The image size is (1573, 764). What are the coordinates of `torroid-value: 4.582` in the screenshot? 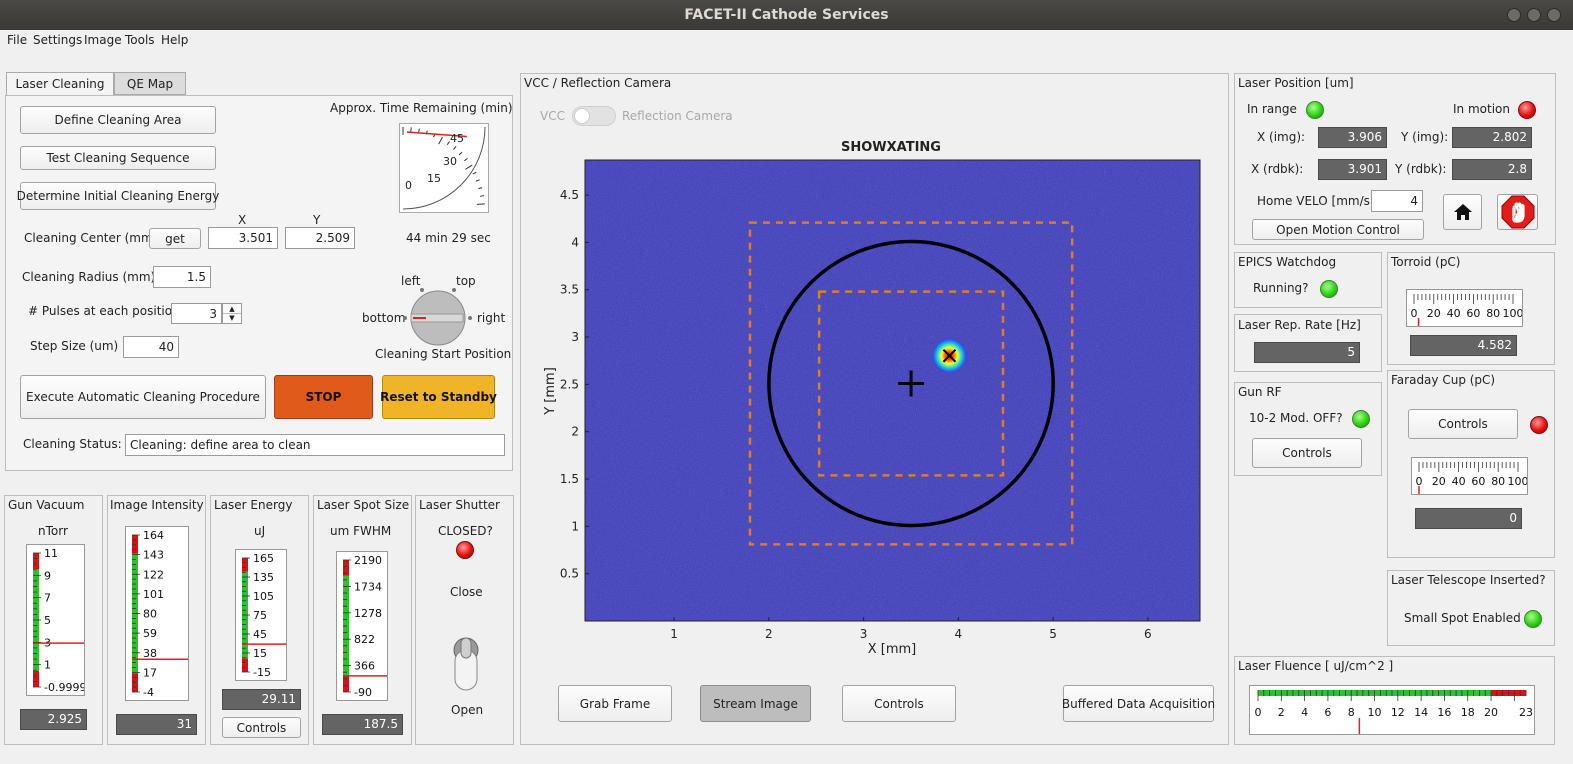 It's located at (1463, 345).